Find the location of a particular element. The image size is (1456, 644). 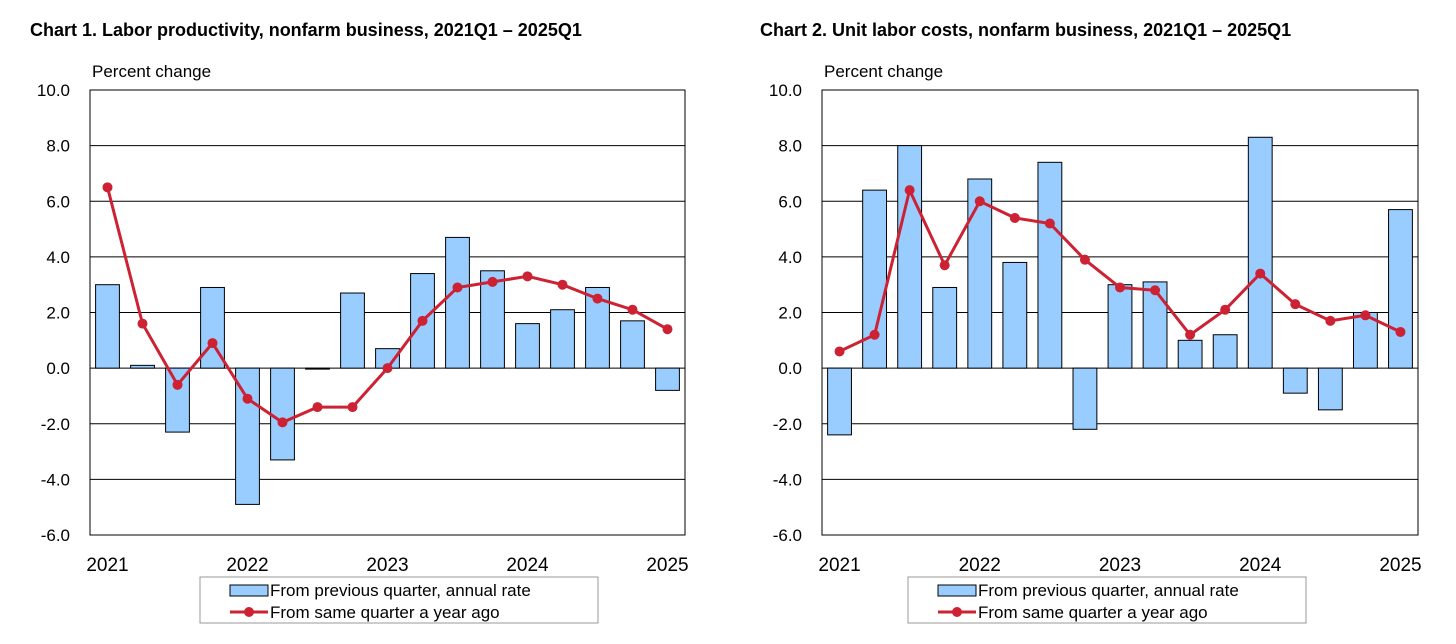

y-tick-label: 8.0 is located at coordinates (58, 146).